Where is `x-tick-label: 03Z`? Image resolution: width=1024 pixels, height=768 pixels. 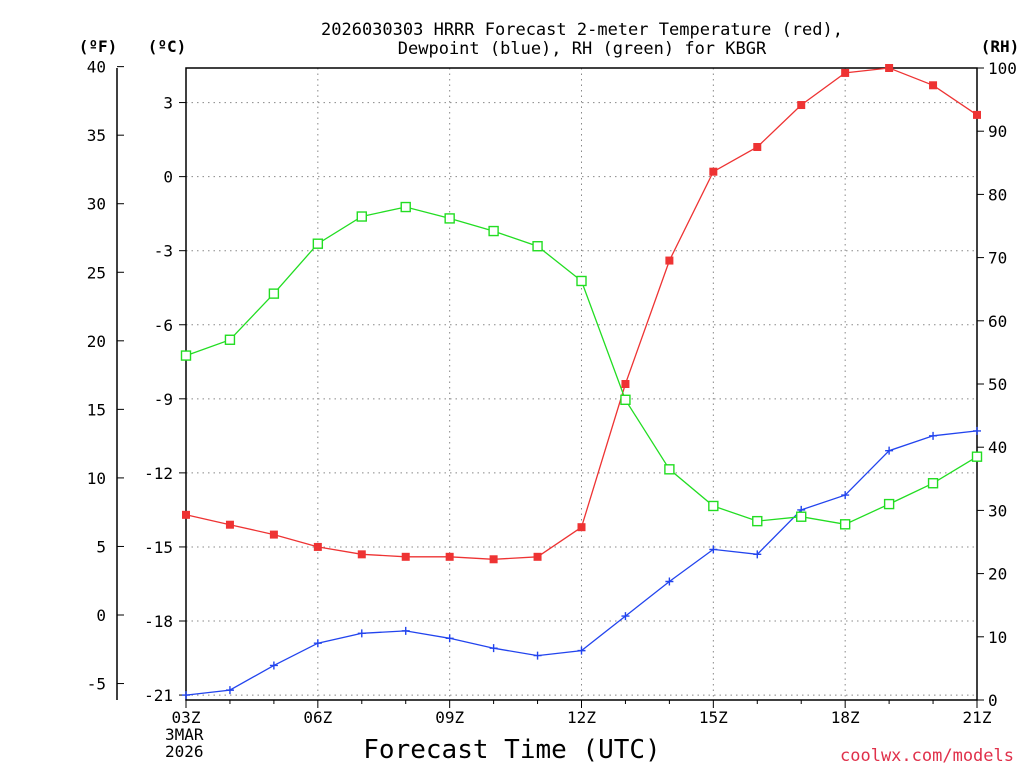
x-tick-label: 03Z is located at coordinates (186, 717).